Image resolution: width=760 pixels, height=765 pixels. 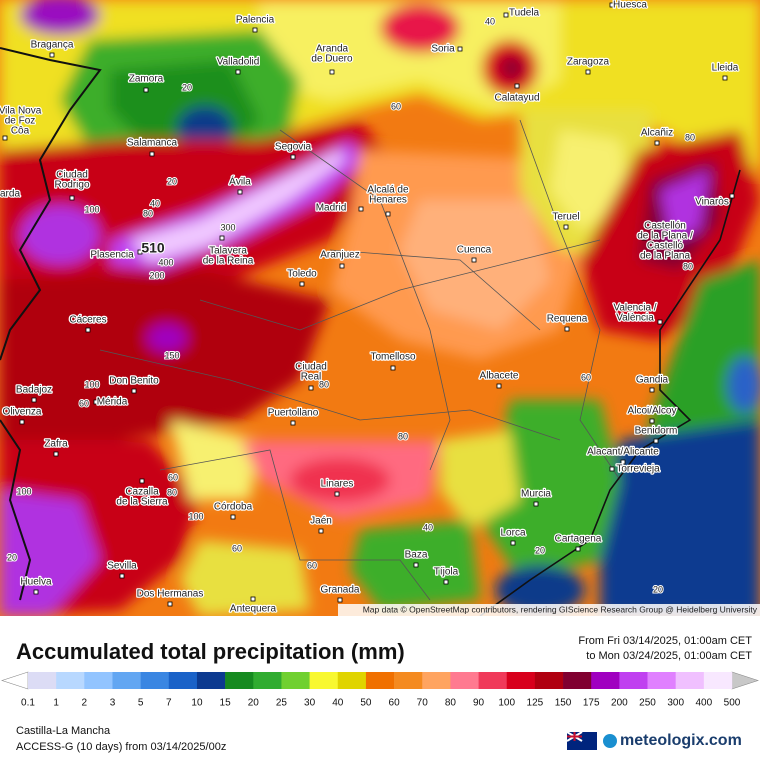 What do you see at coordinates (122, 566) in the screenshot?
I see `city-label: Sevilla` at bounding box center [122, 566].